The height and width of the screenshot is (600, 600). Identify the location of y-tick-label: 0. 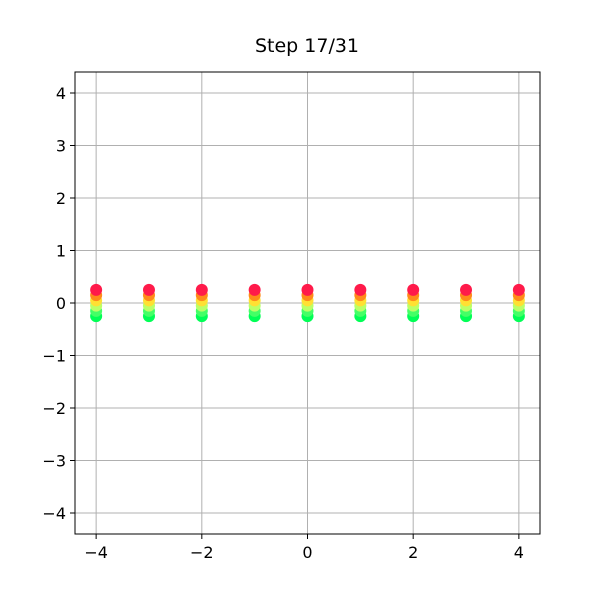
(61, 303).